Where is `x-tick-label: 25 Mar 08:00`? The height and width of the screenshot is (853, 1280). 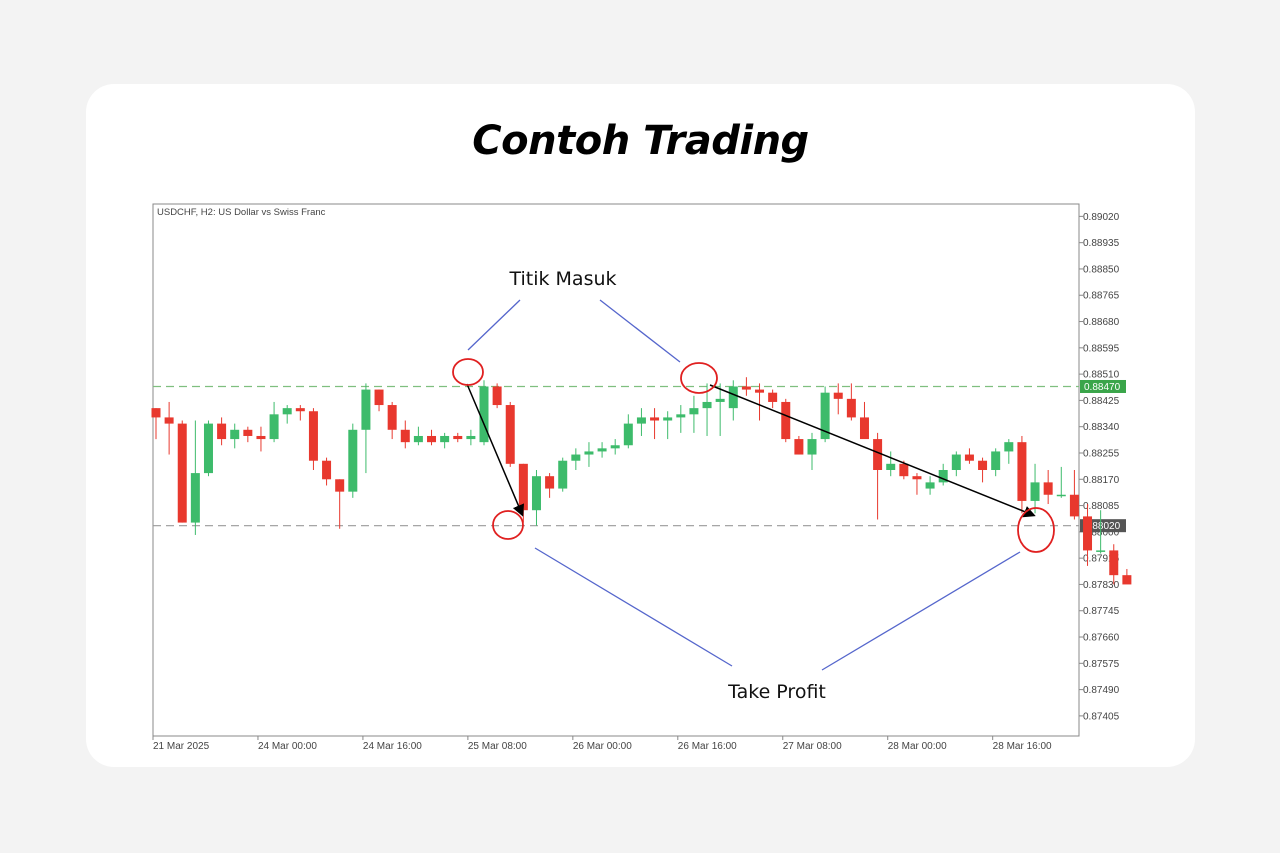
x-tick-label: 25 Mar 08:00 is located at coordinates (497, 746).